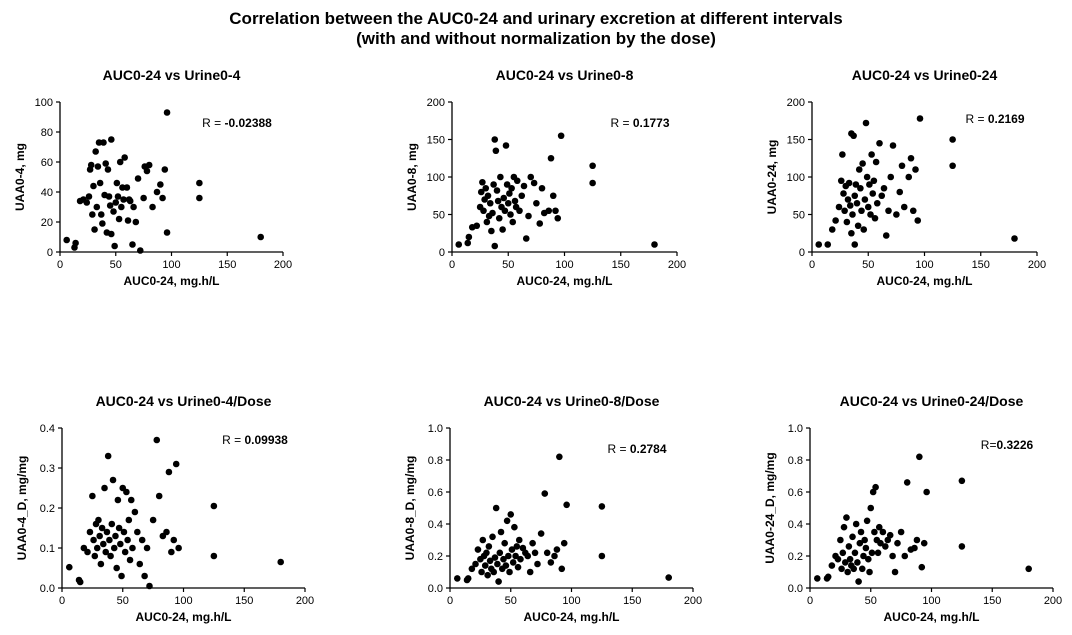 The image size is (1072, 635). What do you see at coordinates (636, 449) in the screenshot?
I see `plot5-r-annotation: R = 0.2784` at bounding box center [636, 449].